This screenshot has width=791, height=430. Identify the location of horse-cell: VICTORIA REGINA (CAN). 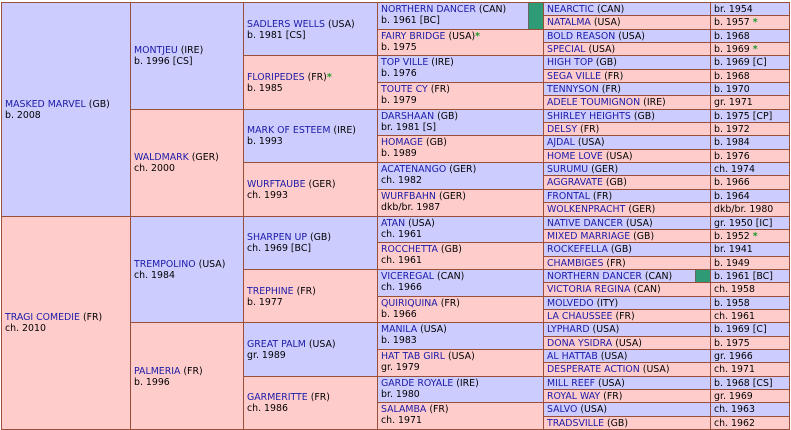
(627, 289).